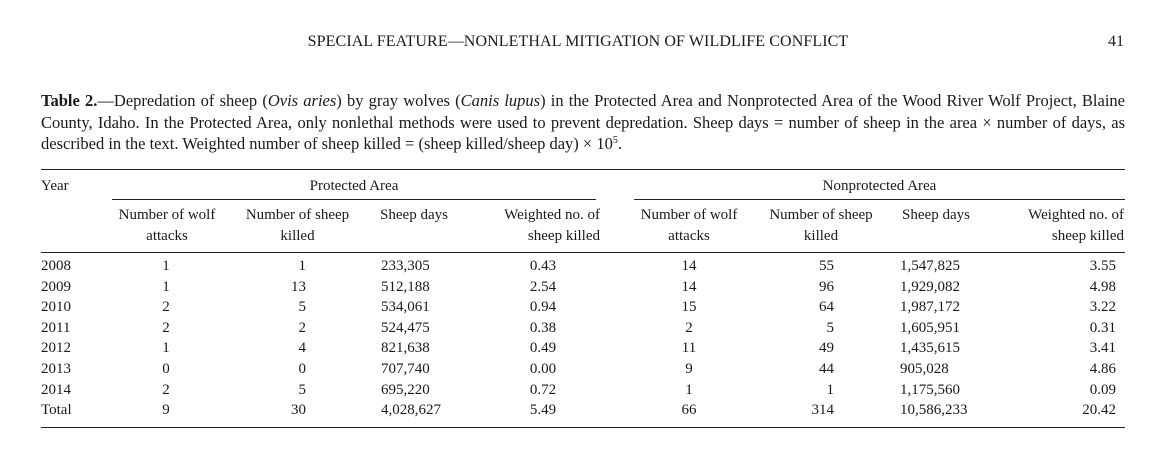  What do you see at coordinates (398, 100) in the screenshot?
I see `caption-text-2: ) by gray wolves (` at bounding box center [398, 100].